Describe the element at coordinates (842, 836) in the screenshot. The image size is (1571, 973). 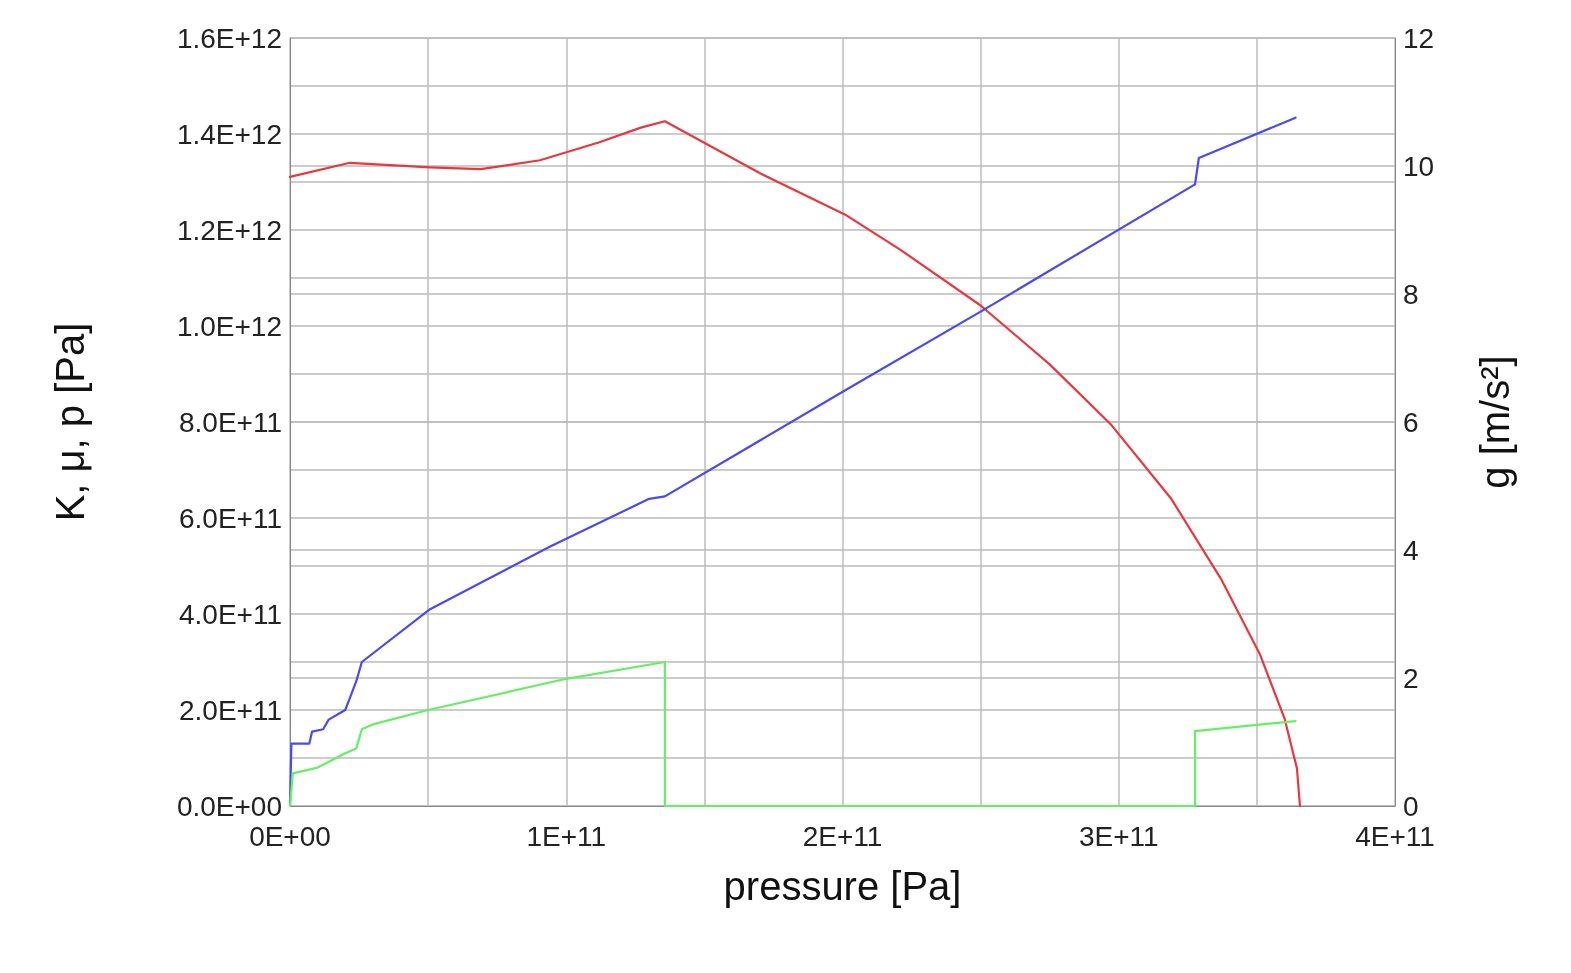
I see `x-tick-label: 2E+11` at that location.